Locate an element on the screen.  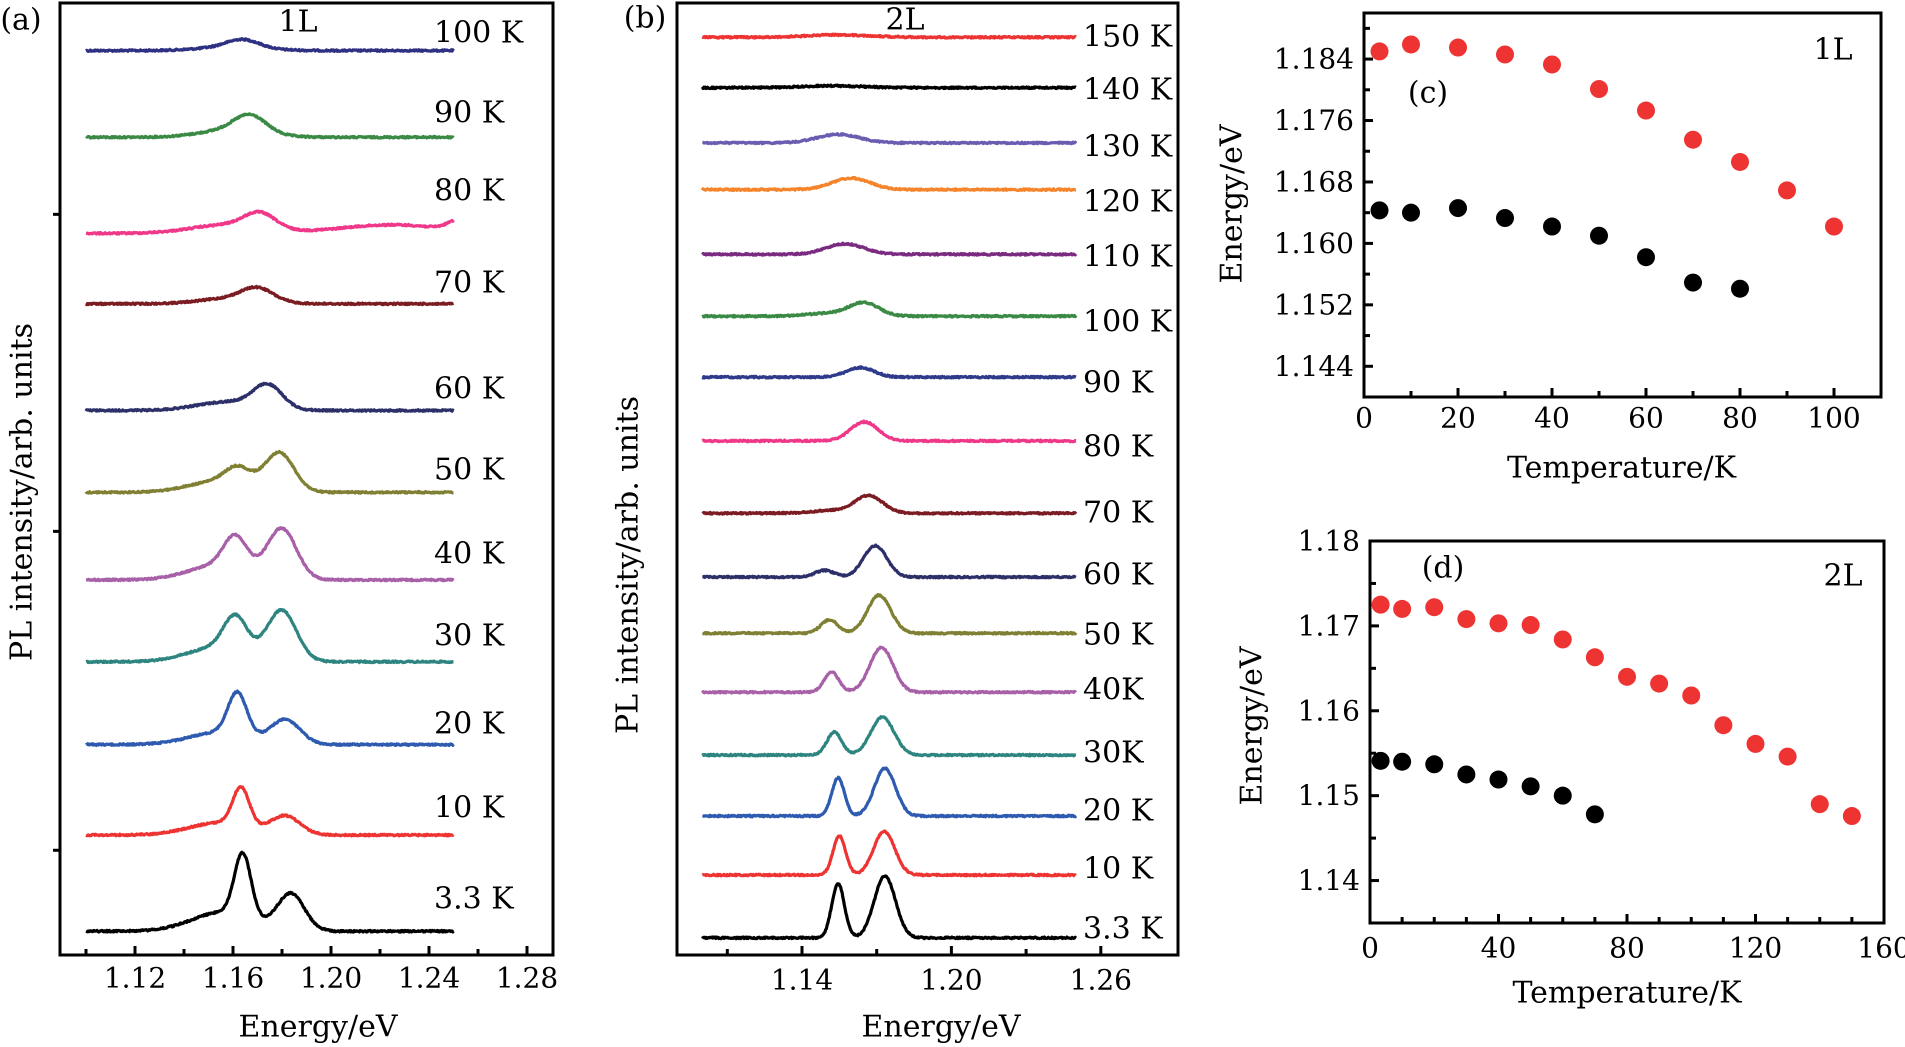
x-tick-label: 120 is located at coordinates (1755, 948).